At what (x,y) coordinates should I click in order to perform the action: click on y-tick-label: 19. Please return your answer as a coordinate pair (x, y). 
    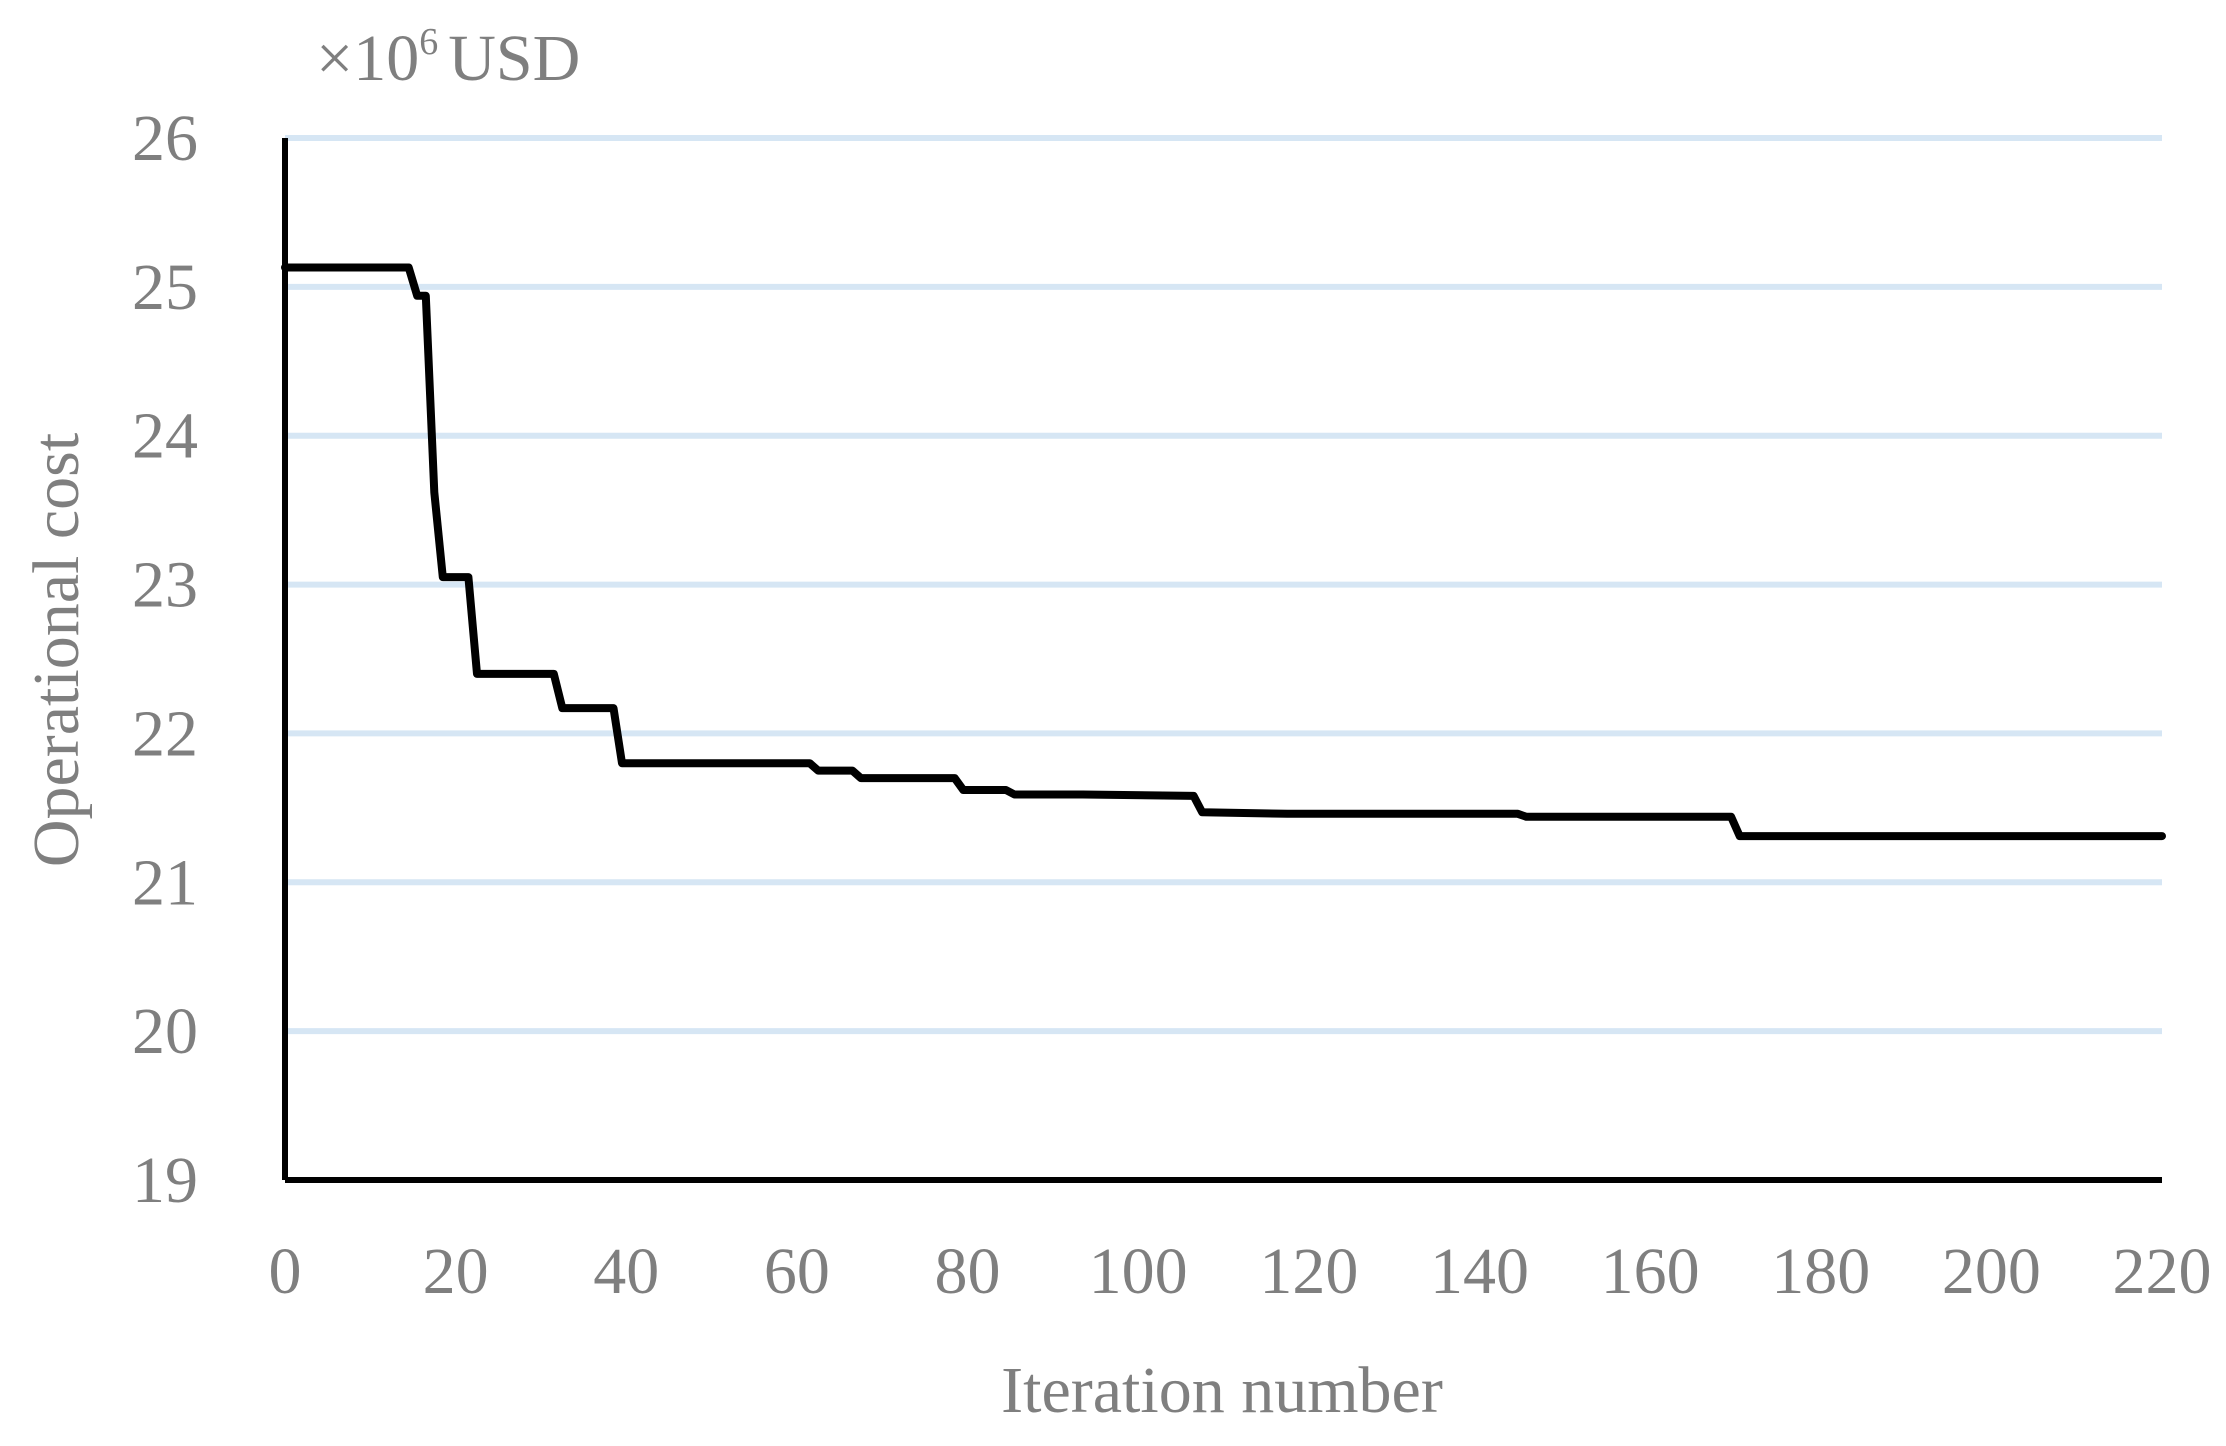
    Looking at the image, I should click on (165, 1180).